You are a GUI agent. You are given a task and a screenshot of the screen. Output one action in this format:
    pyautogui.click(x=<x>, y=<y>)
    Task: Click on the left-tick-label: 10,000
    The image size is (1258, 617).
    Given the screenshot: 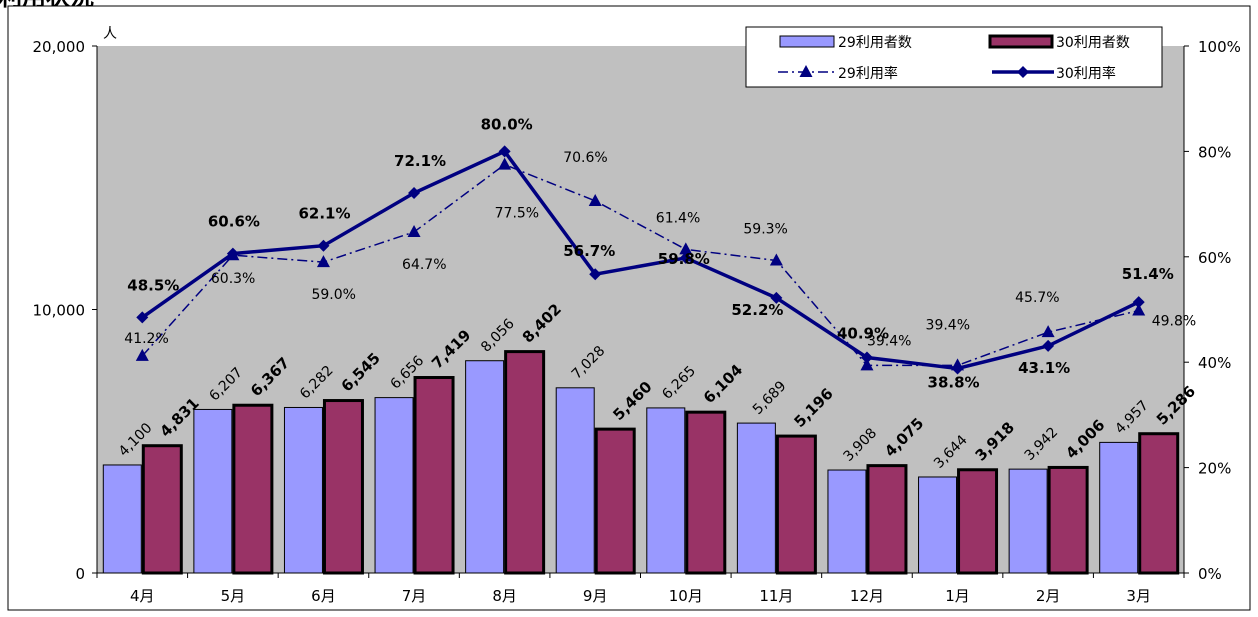 What is the action you would take?
    pyautogui.click(x=59, y=311)
    